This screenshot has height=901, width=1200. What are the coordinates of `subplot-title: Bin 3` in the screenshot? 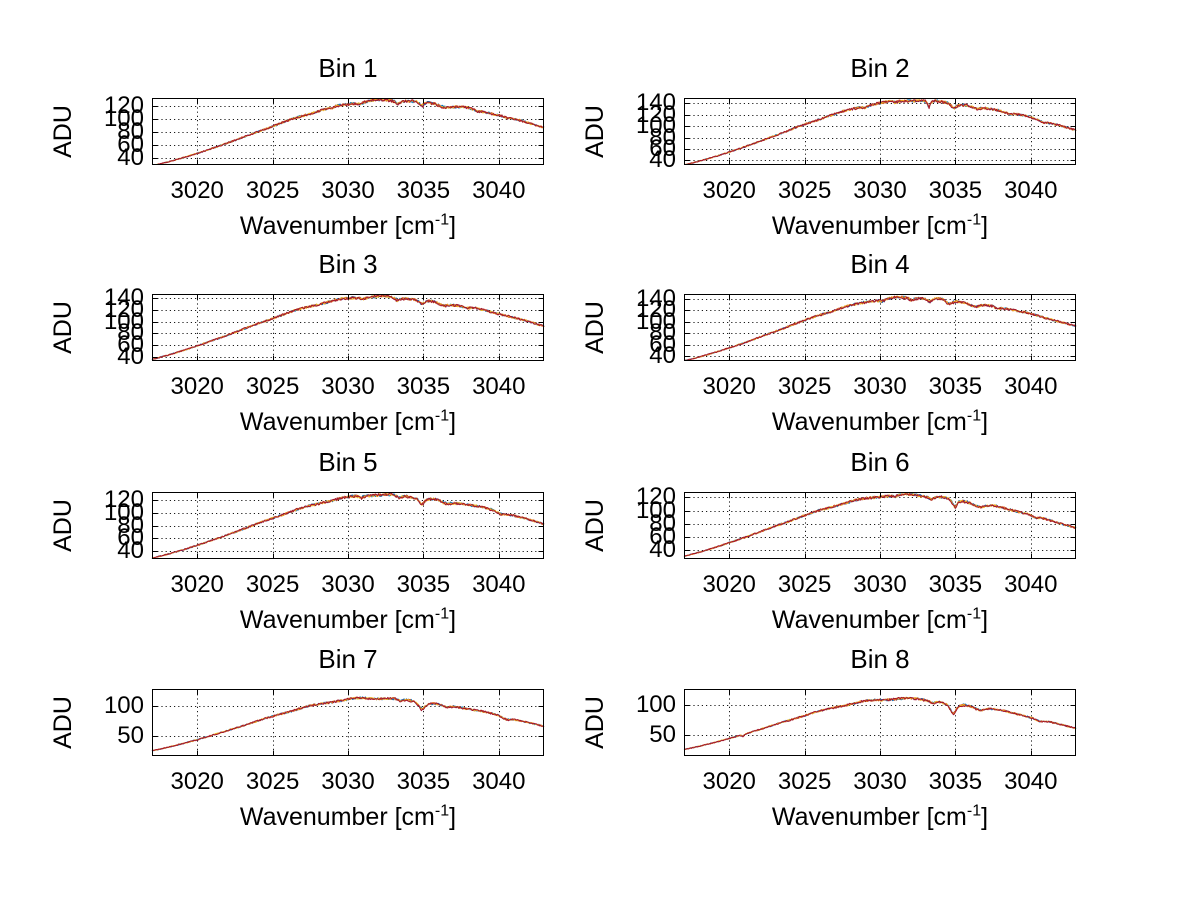 It's located at (348, 264).